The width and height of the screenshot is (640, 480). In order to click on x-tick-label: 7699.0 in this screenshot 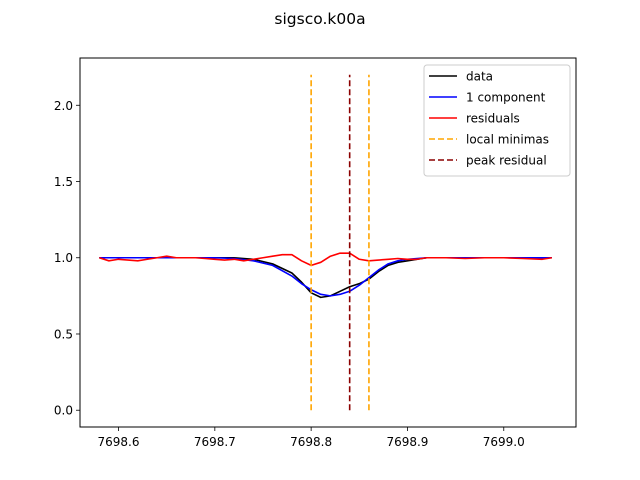, I will do `click(504, 442)`.